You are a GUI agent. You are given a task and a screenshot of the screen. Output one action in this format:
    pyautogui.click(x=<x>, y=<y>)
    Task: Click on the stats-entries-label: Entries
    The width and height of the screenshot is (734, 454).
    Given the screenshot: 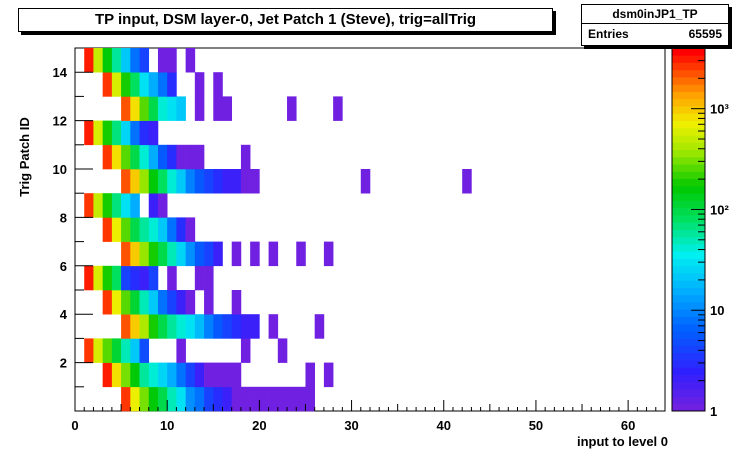 What is the action you would take?
    pyautogui.click(x=608, y=34)
    